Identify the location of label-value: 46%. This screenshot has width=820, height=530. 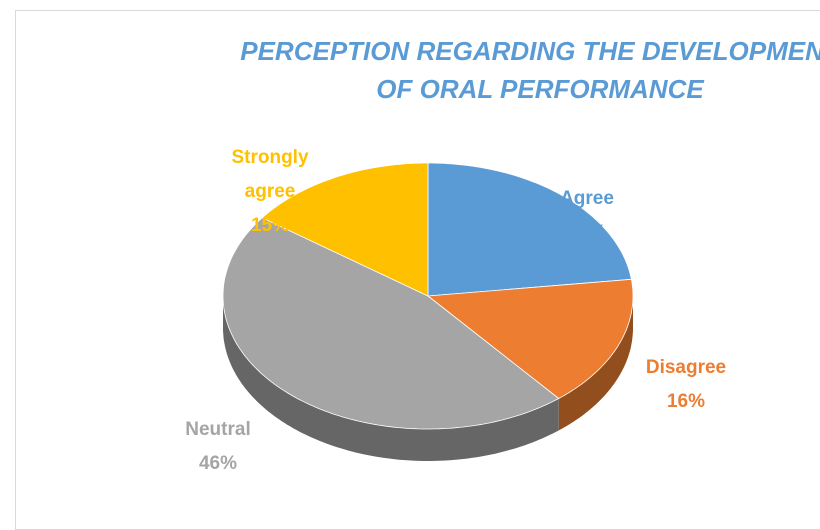
(218, 463).